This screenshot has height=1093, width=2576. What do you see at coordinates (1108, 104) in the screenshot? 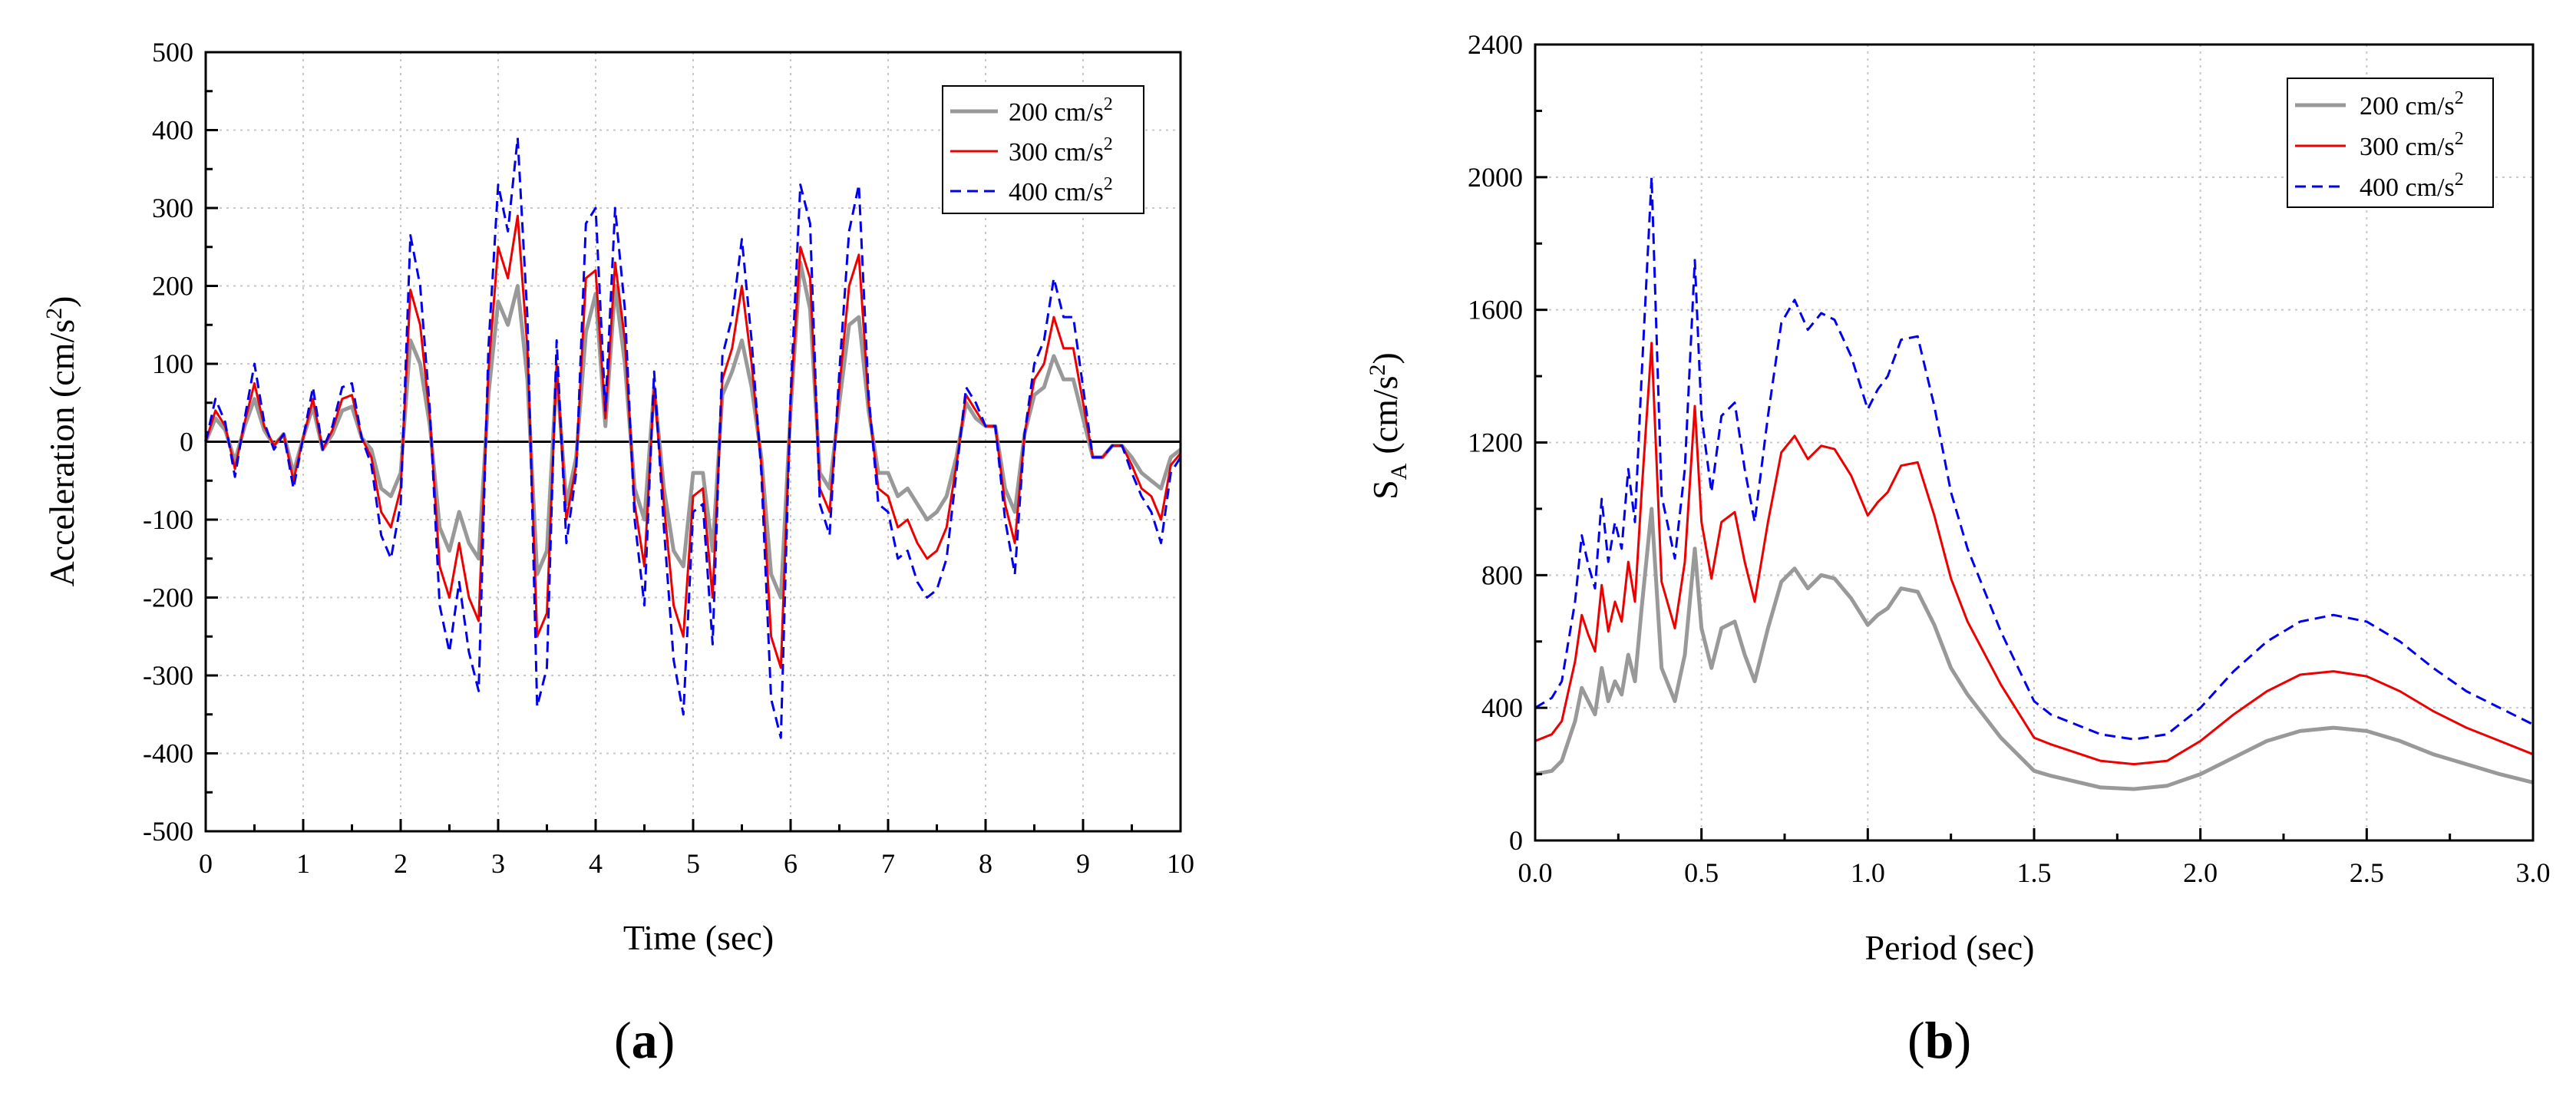
I see `chart-a-legend-label-200-sup: 2` at bounding box center [1108, 104].